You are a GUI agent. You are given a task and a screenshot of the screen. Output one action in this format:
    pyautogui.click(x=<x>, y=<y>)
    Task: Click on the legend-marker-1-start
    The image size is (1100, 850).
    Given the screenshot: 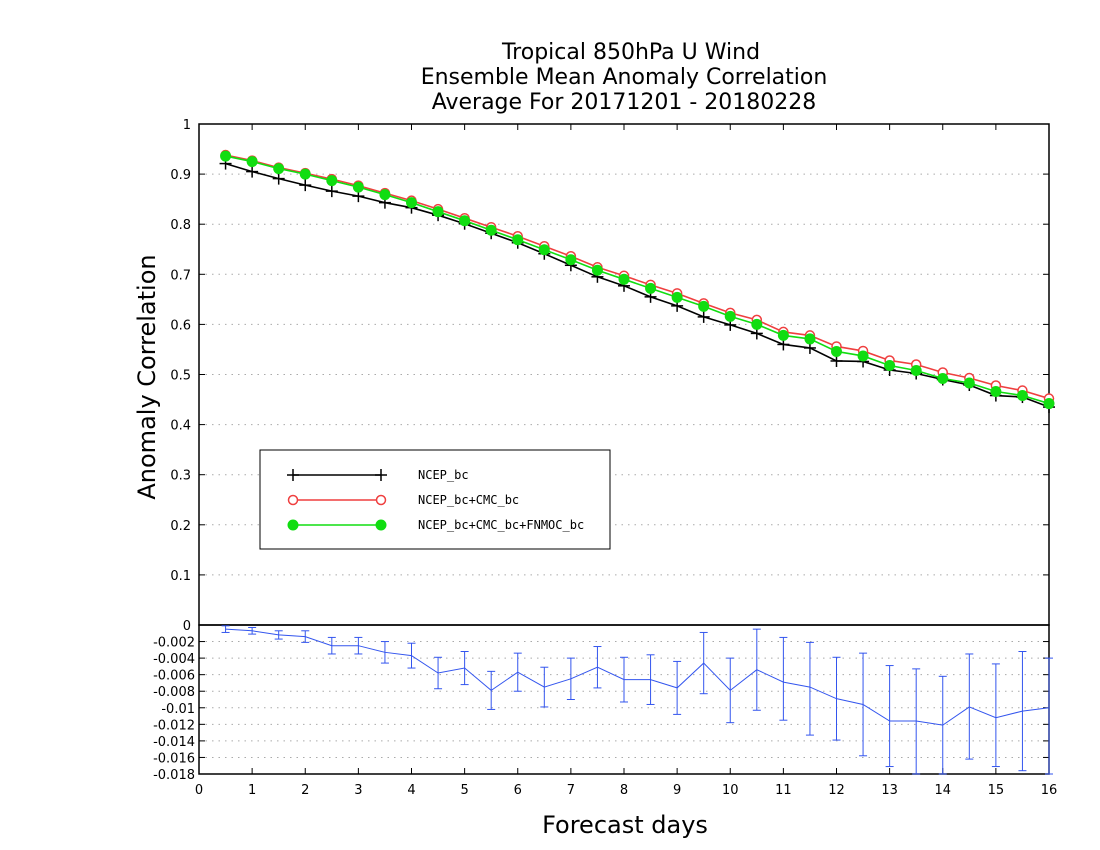 What is the action you would take?
    pyautogui.click(x=293, y=500)
    